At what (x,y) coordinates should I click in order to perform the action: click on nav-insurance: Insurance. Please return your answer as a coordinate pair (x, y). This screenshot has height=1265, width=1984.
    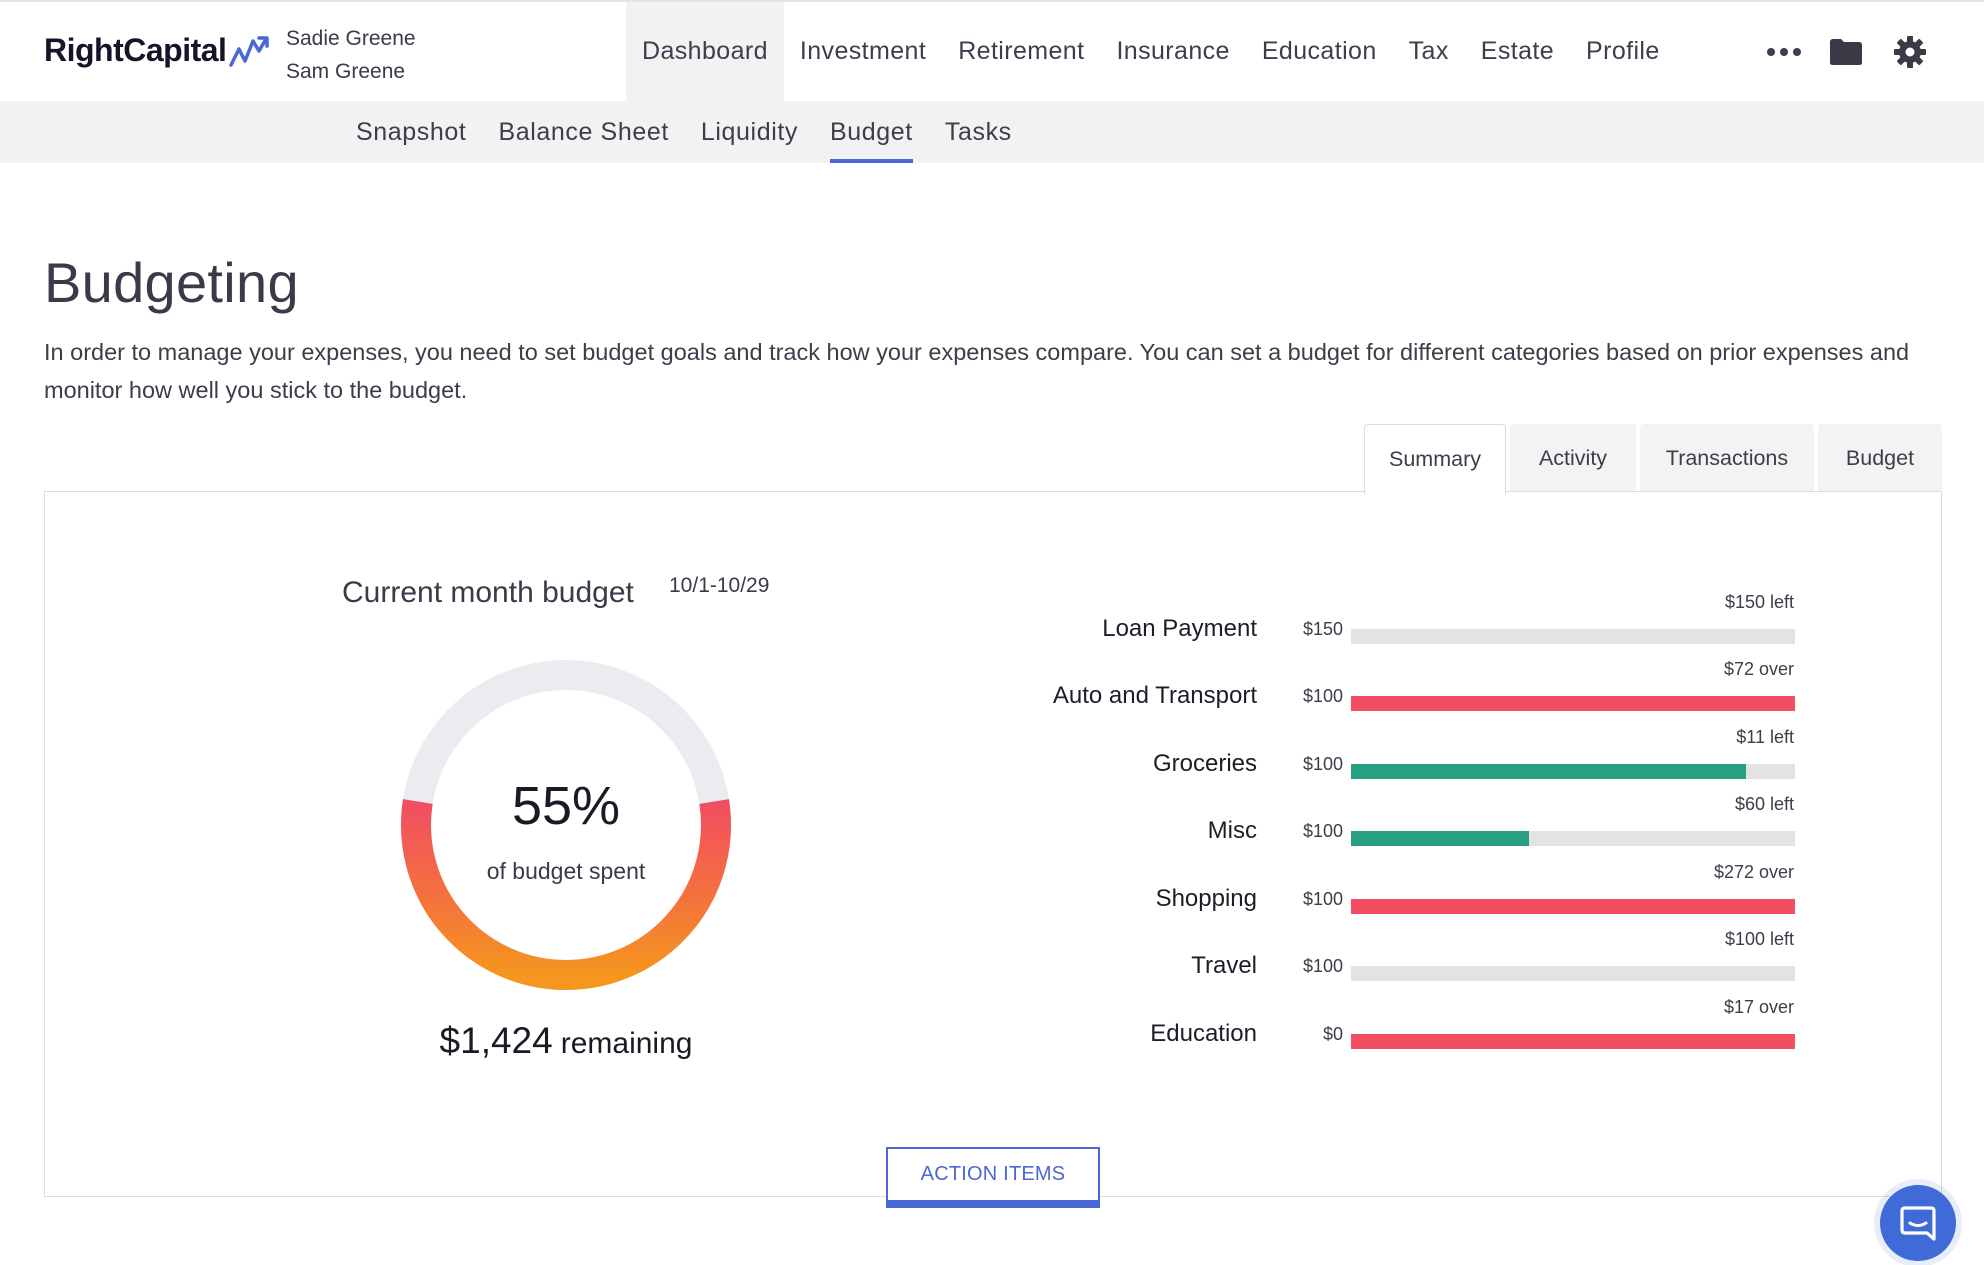
    Looking at the image, I should click on (1173, 51).